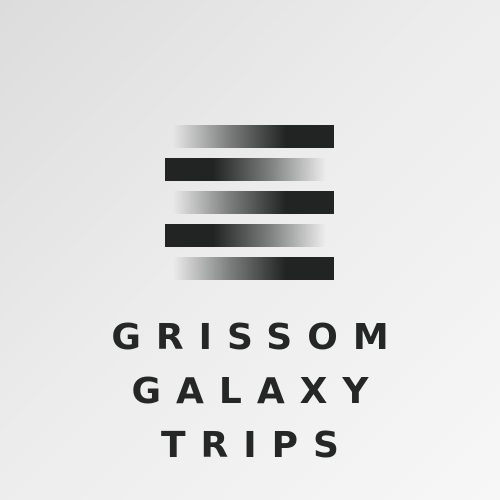 This screenshot has width=500, height=500. Describe the element at coordinates (257, 337) in the screenshot. I see `logo-title-line-1: GRISSOM` at that location.